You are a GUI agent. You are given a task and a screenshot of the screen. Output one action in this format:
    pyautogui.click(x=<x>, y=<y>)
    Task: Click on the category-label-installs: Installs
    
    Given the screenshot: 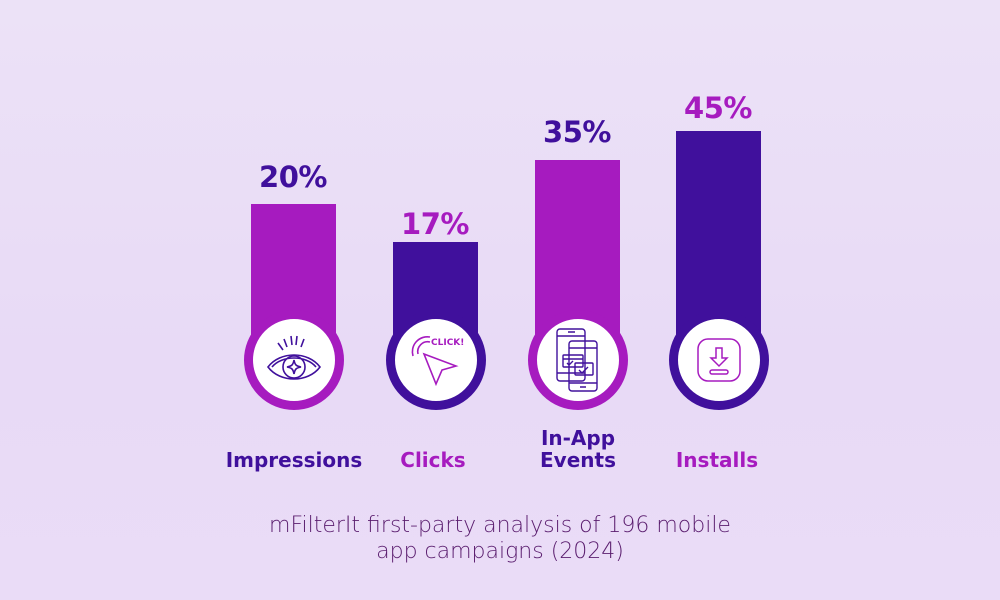 What is the action you would take?
    pyautogui.click(x=717, y=460)
    